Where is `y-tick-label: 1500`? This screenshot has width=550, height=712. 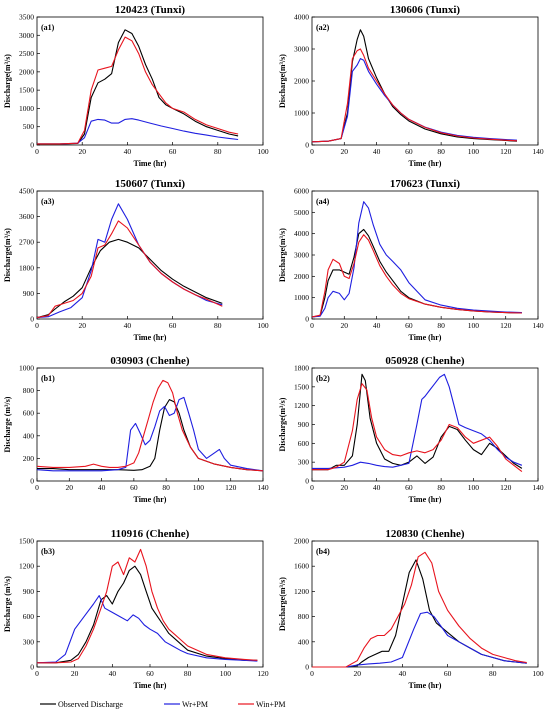
y-tick-label: 1500 is located at coordinates (301, 386).